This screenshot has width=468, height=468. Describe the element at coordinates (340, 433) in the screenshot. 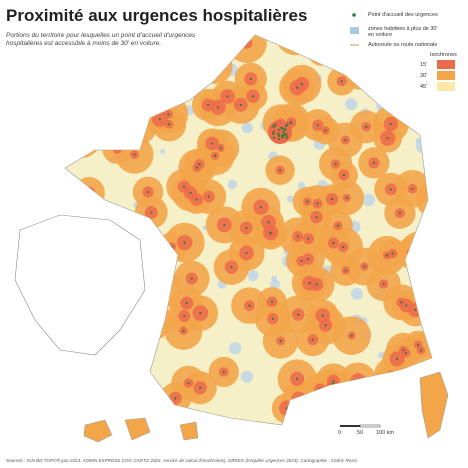

I see `scale-label: 0` at that location.